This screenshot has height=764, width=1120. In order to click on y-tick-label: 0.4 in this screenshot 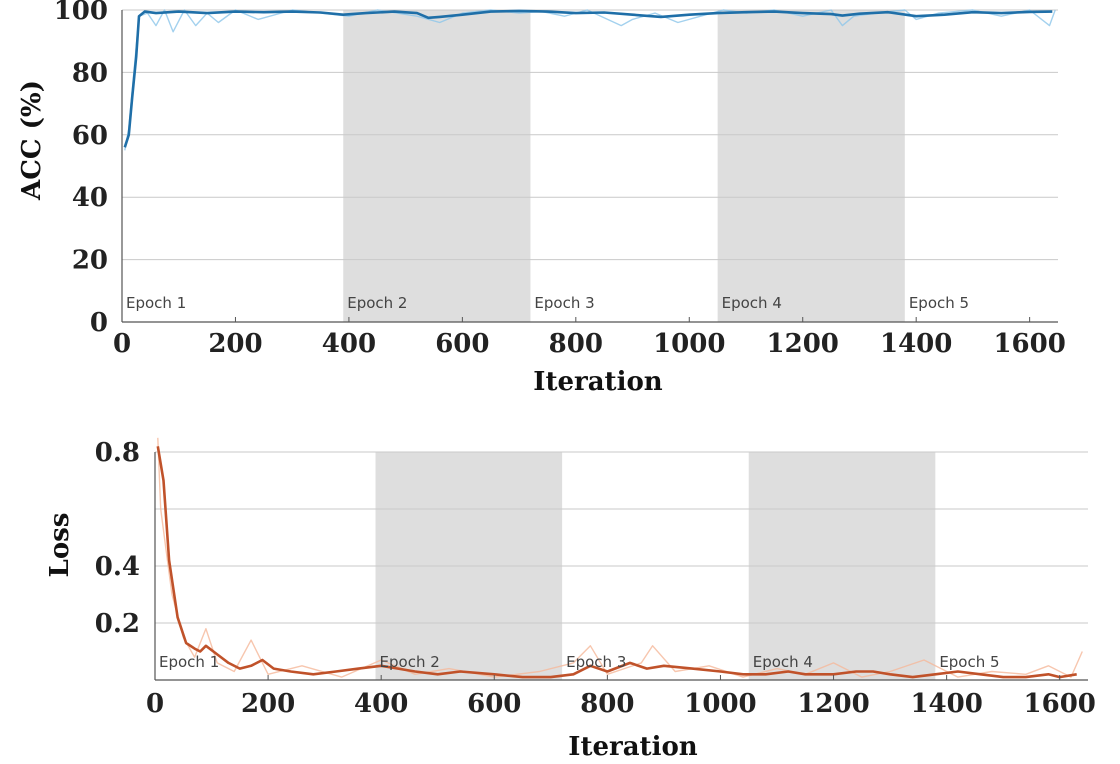, I will do `click(117, 567)`.